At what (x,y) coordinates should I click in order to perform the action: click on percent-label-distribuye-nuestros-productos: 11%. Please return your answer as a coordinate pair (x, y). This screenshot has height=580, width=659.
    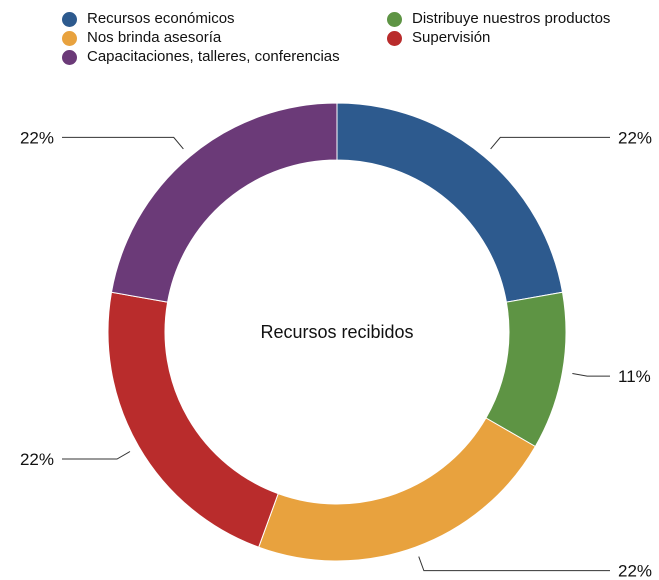
    Looking at the image, I should click on (634, 376).